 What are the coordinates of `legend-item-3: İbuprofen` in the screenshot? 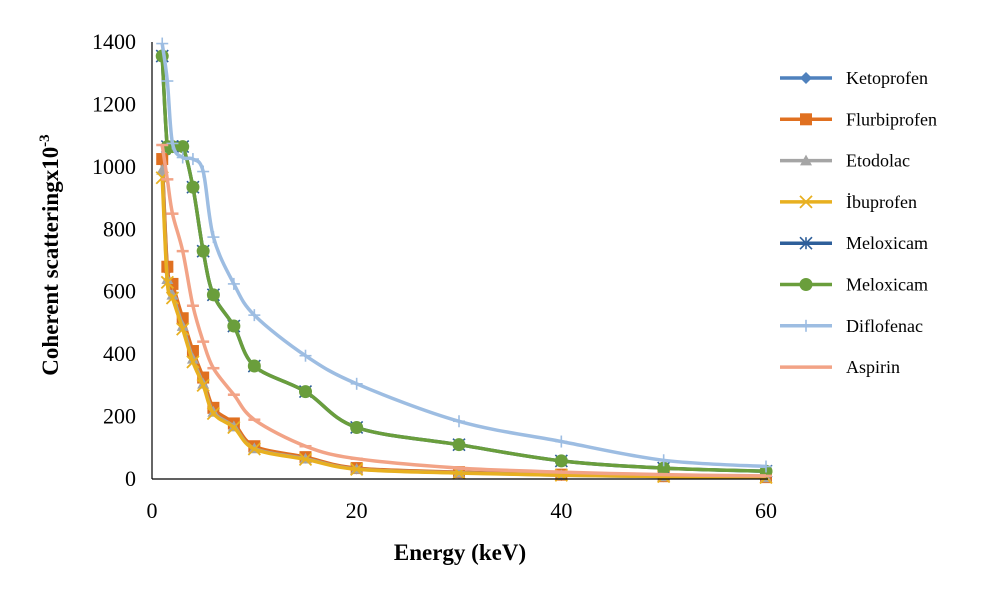 It's located at (848, 202).